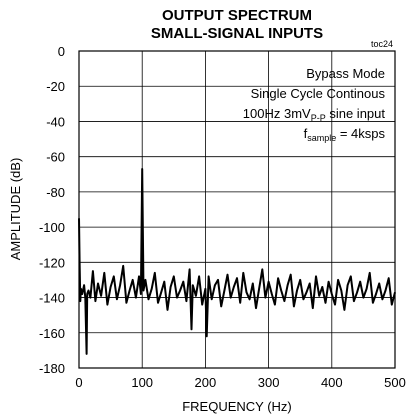 This screenshot has width=407, height=420. What do you see at coordinates (206, 382) in the screenshot?
I see `x-tick-label: 200` at bounding box center [206, 382].